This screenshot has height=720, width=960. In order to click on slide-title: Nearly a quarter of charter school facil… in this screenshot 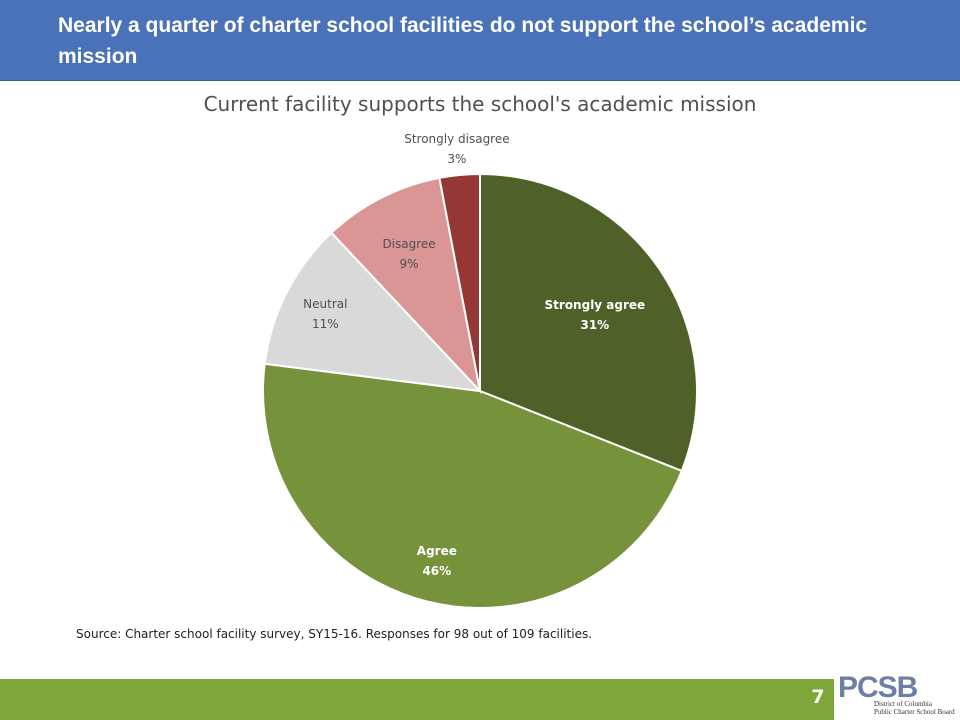, I will do `click(463, 41)`.